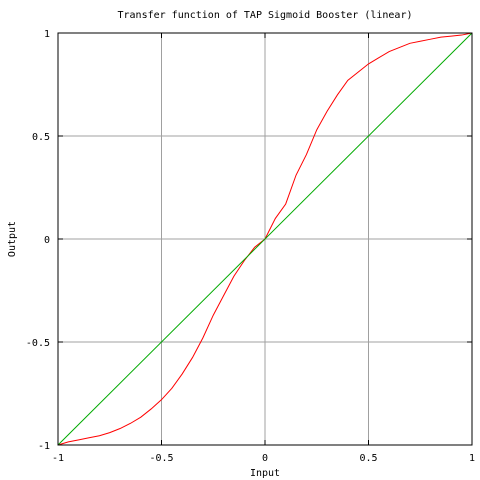 The image size is (480, 480). What do you see at coordinates (41, 137) in the screenshot?
I see `y-tick-label: 0.5` at bounding box center [41, 137].